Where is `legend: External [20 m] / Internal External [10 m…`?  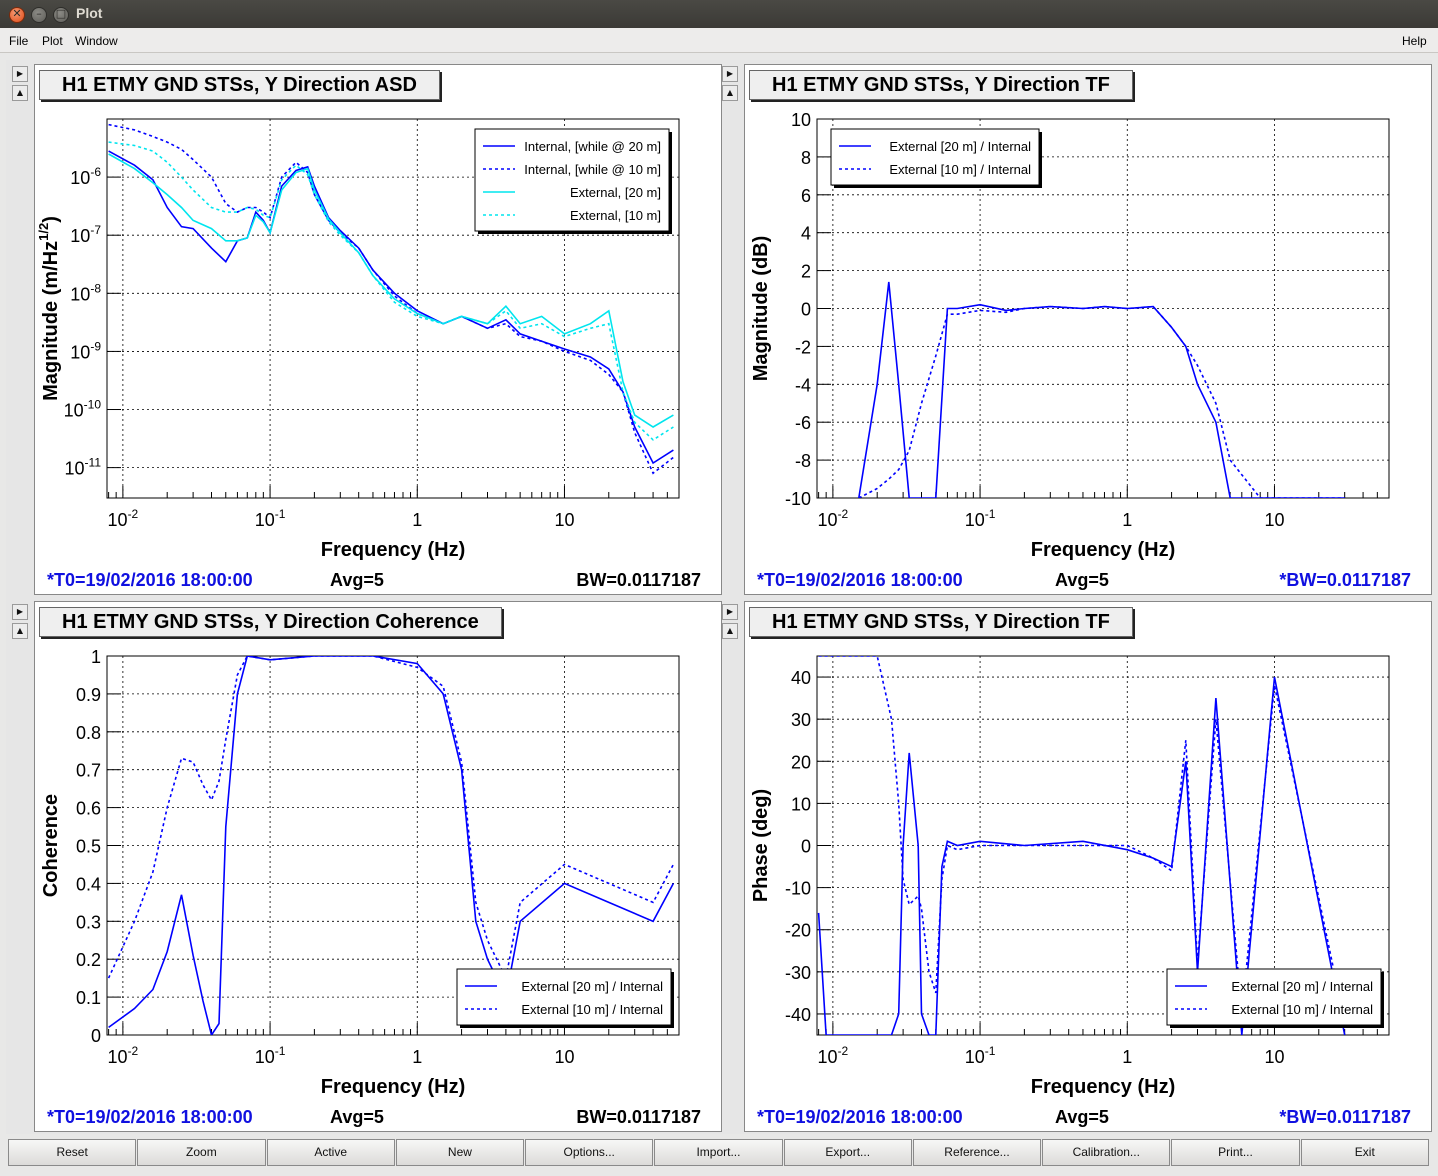 legend: External [20 m] / Internal External [10 m… is located at coordinates (565, 998).